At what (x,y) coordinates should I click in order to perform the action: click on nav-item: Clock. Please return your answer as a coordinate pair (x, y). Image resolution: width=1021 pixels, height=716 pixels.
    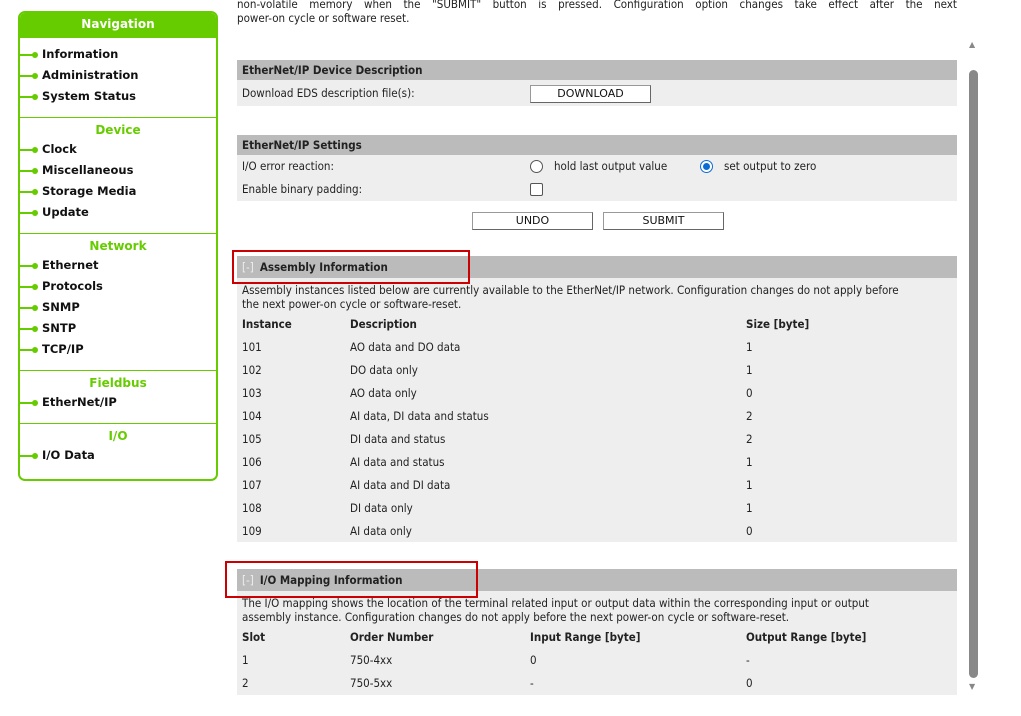
    Looking at the image, I should click on (118, 149).